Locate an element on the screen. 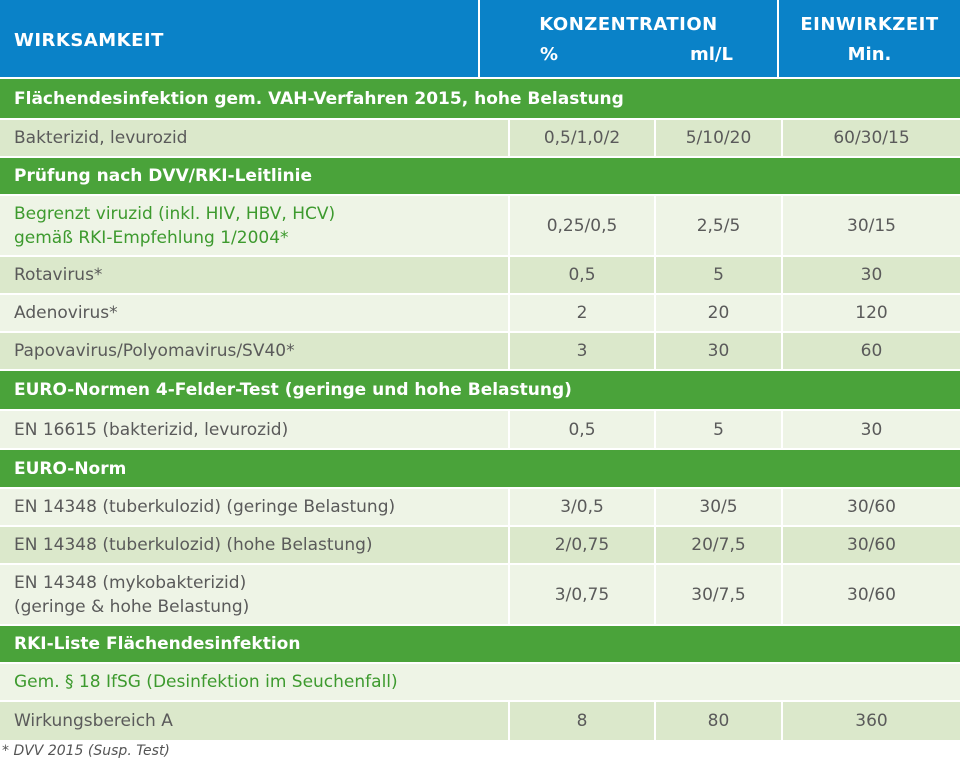 This screenshot has height=766, width=960. row-percent: 2/0,75 is located at coordinates (581, 545).